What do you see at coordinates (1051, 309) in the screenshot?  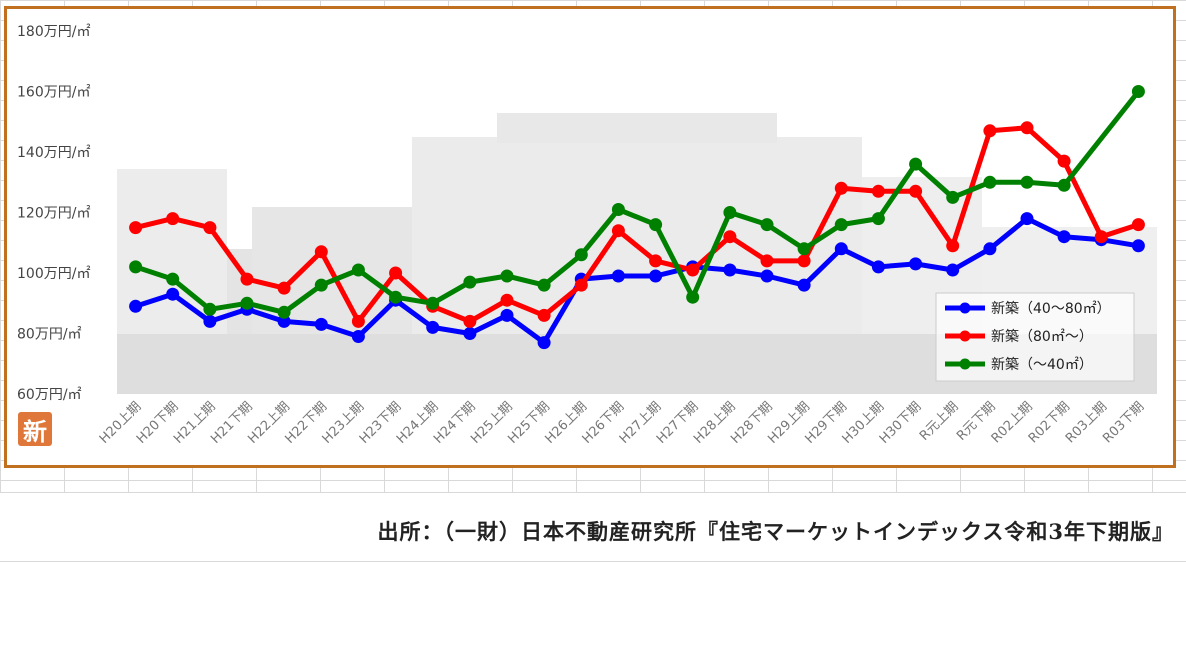 I see `legend-label: 新築（40～80㎡）` at bounding box center [1051, 309].